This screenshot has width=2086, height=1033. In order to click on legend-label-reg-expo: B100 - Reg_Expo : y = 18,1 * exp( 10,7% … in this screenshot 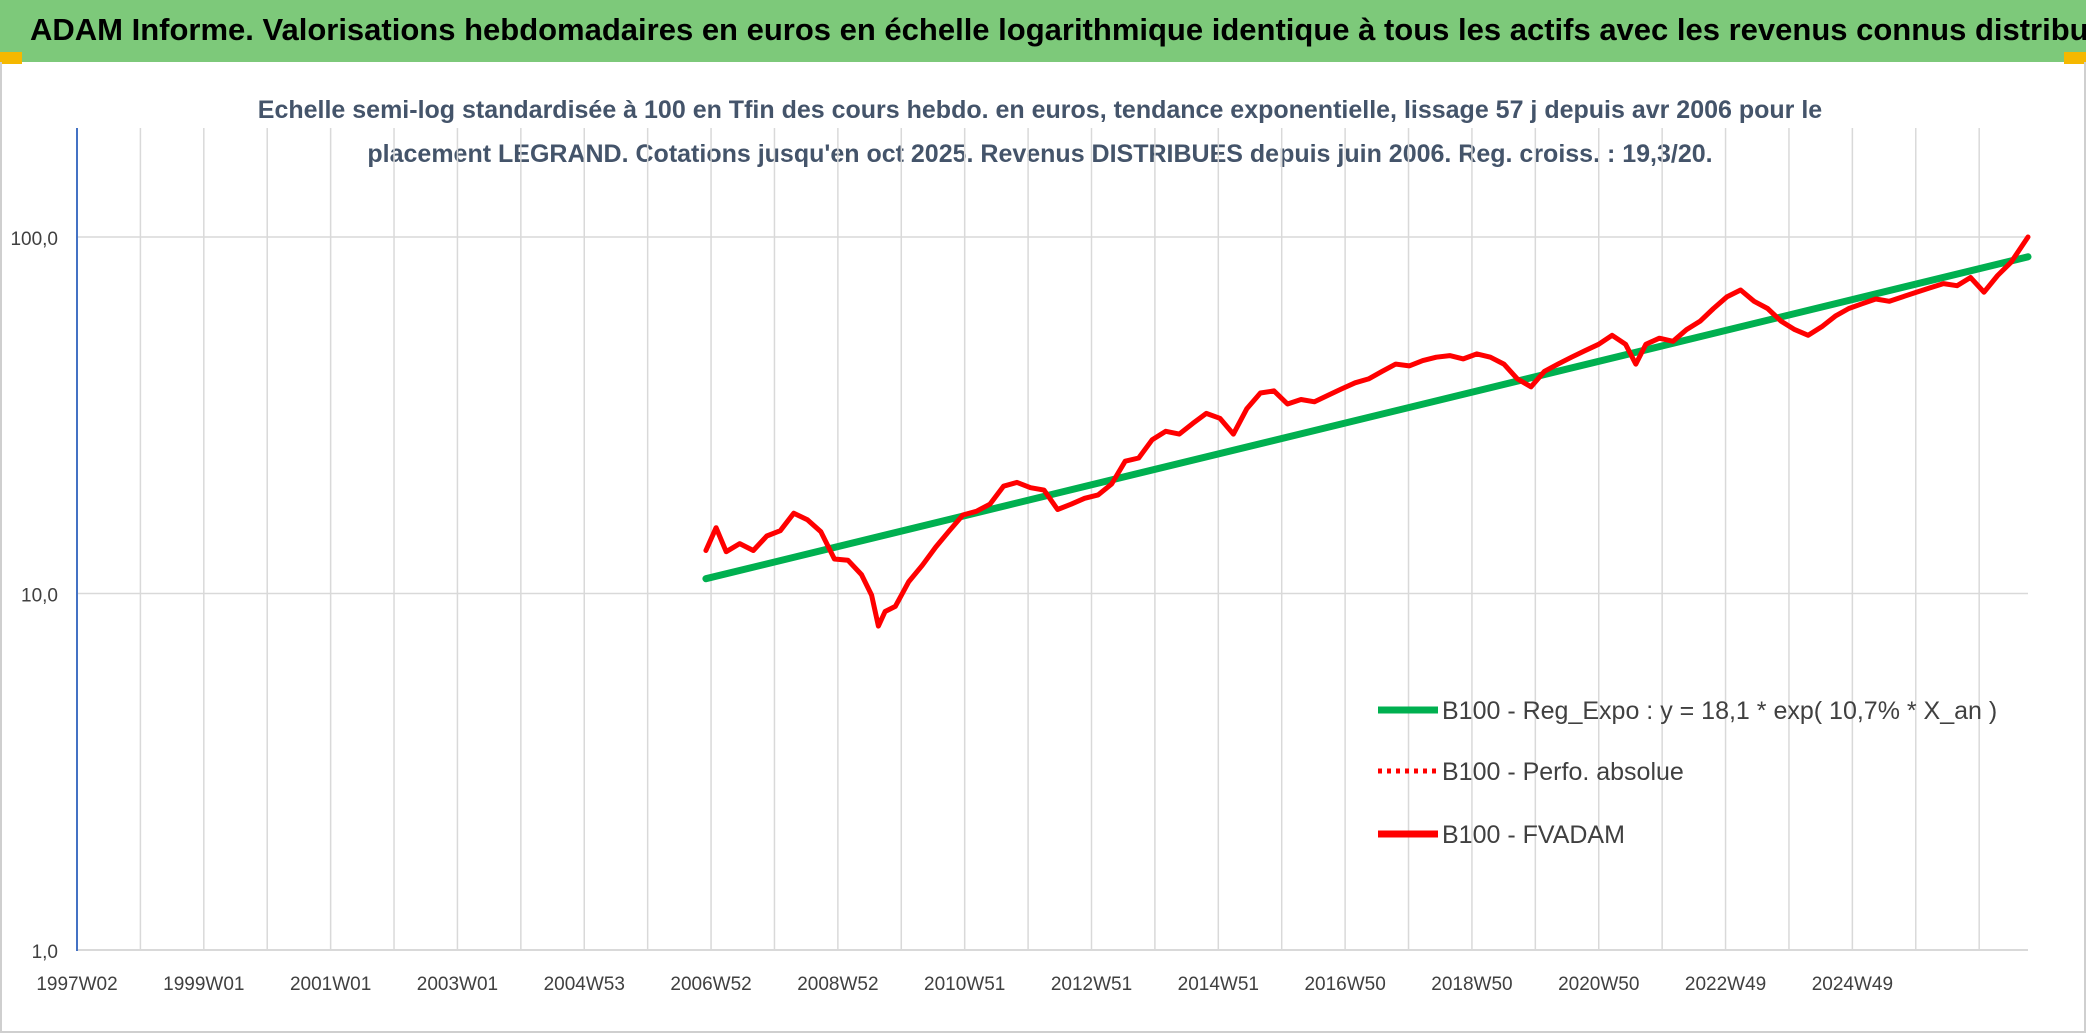, I will do `click(1719, 711)`.